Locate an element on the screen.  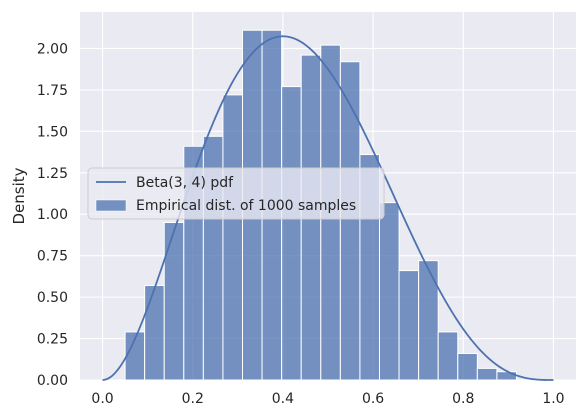
y-tick-label: 1.50 is located at coordinates (52, 132).